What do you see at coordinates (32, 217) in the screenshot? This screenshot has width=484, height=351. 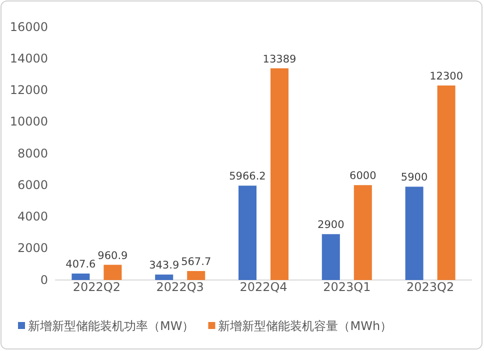 I see `y-tick-label: 4000` at bounding box center [32, 217].